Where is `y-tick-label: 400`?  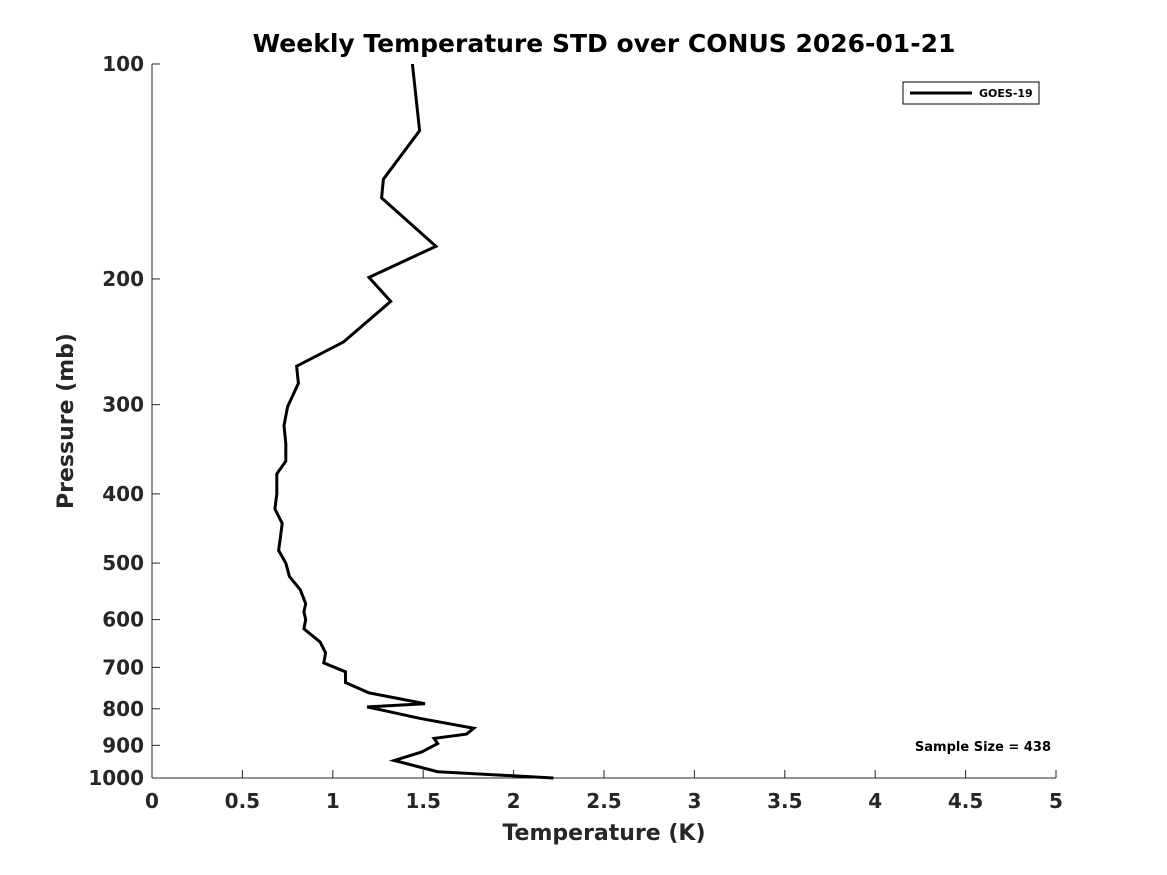 y-tick-label: 400 is located at coordinates (123, 494).